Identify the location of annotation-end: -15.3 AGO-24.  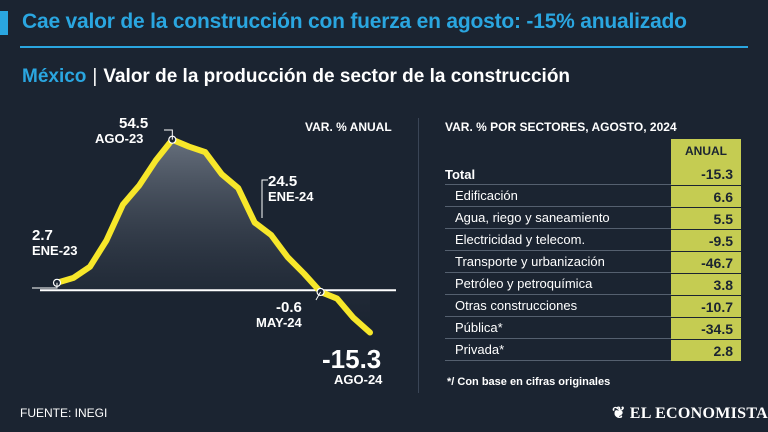
(352, 366).